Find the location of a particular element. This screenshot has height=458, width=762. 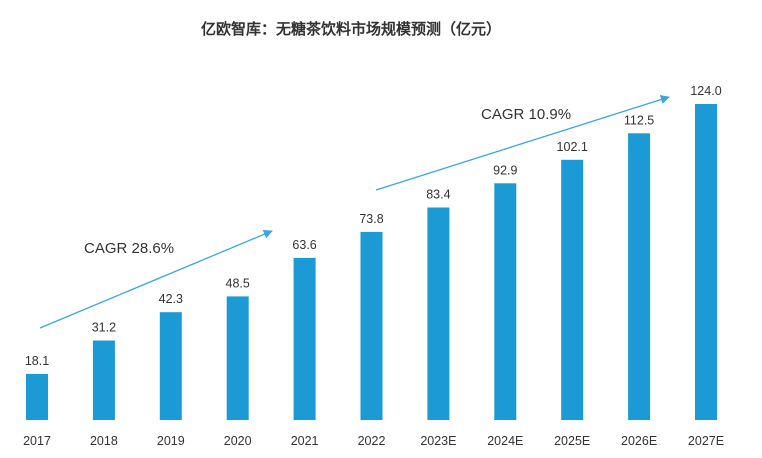

category-label-2017: 2017 is located at coordinates (37, 441).